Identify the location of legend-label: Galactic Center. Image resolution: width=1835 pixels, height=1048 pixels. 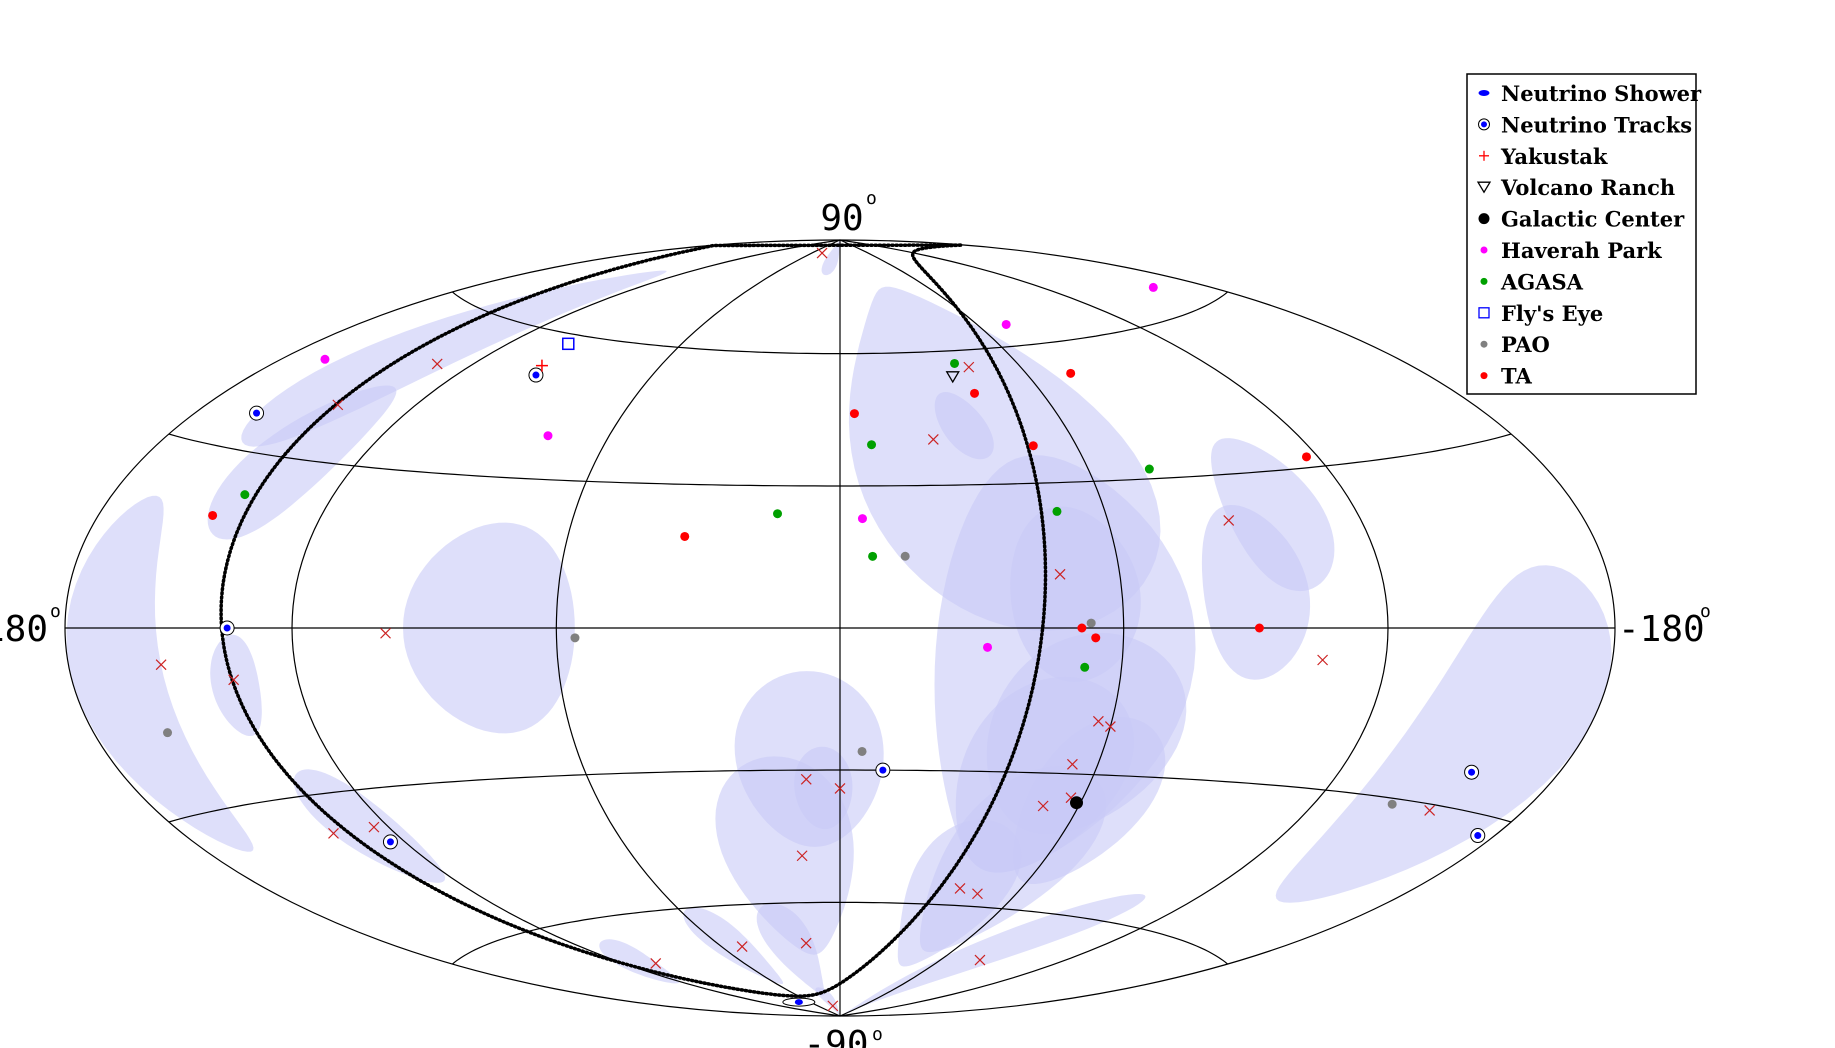
(1593, 219).